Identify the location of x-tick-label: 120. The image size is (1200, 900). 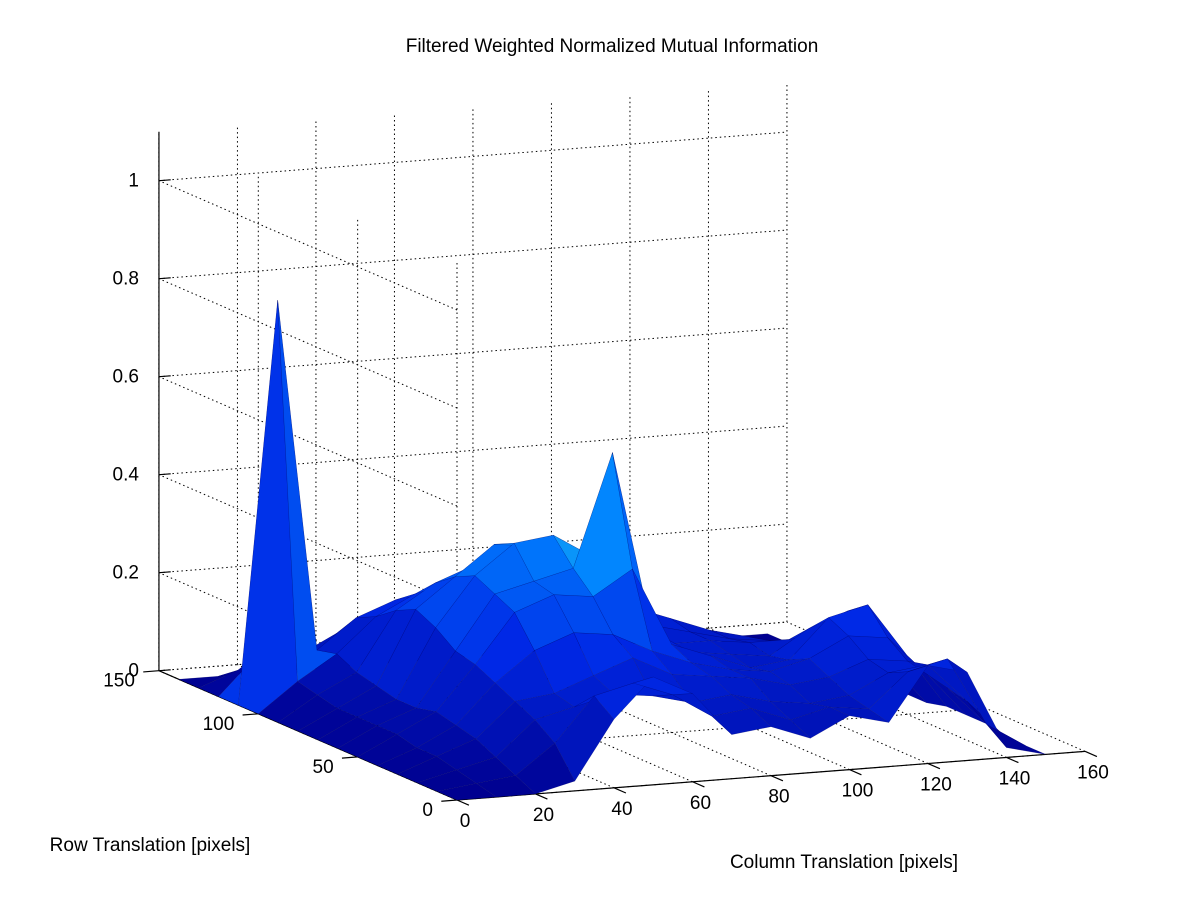
(936, 785).